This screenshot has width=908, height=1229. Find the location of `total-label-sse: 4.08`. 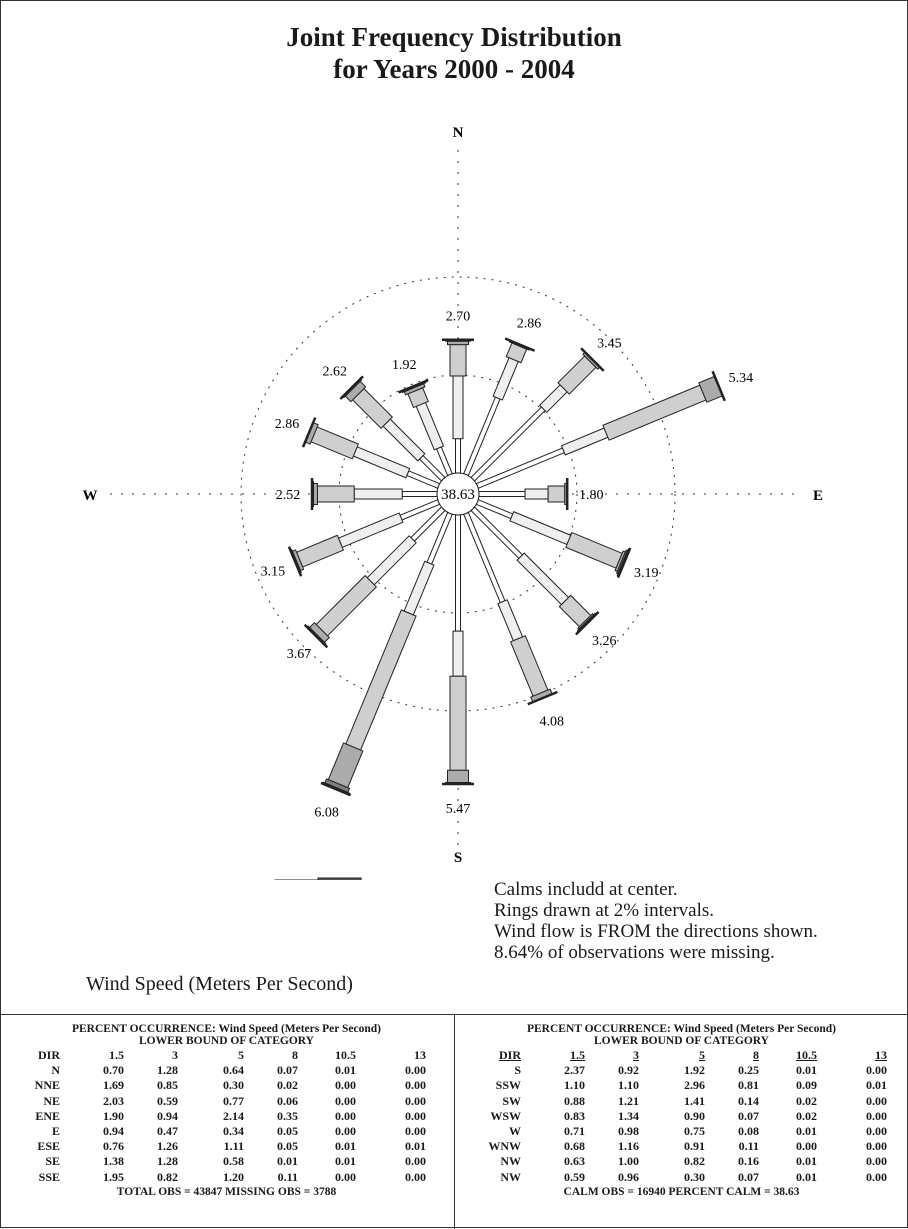

total-label-sse: 4.08 is located at coordinates (551, 721).